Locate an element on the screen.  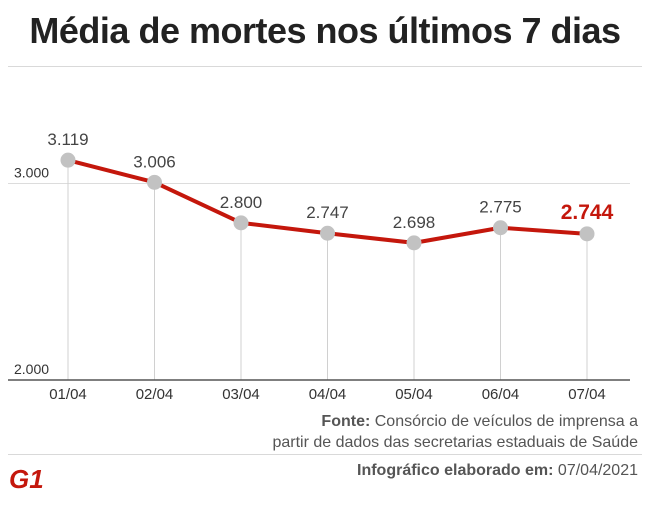
value-label: 3.006 is located at coordinates (154, 161).